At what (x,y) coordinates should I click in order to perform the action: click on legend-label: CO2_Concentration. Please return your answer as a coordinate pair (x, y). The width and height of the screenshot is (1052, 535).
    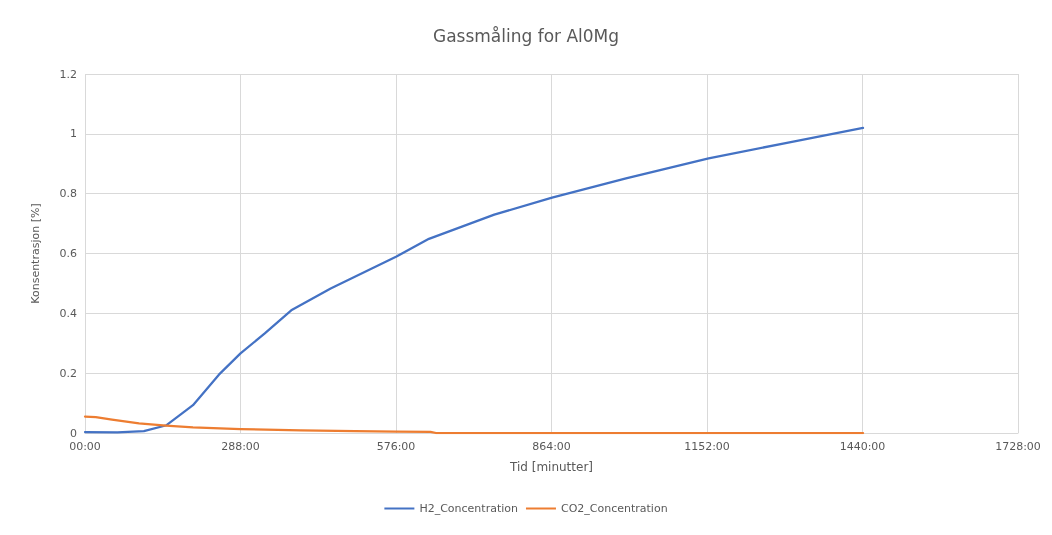
    Looking at the image, I should click on (614, 508).